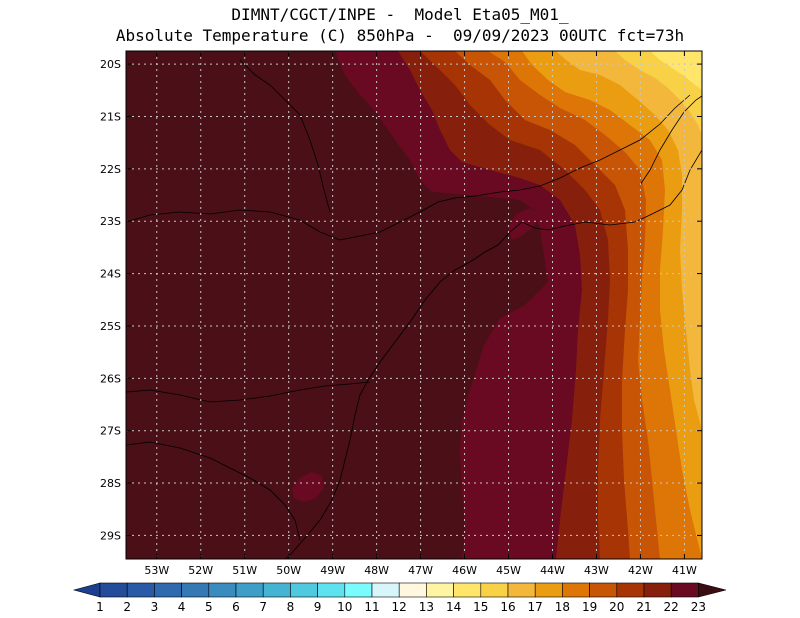 The width and height of the screenshot is (800, 618). I want to click on lon-tick-label: 49W, so click(332, 570).